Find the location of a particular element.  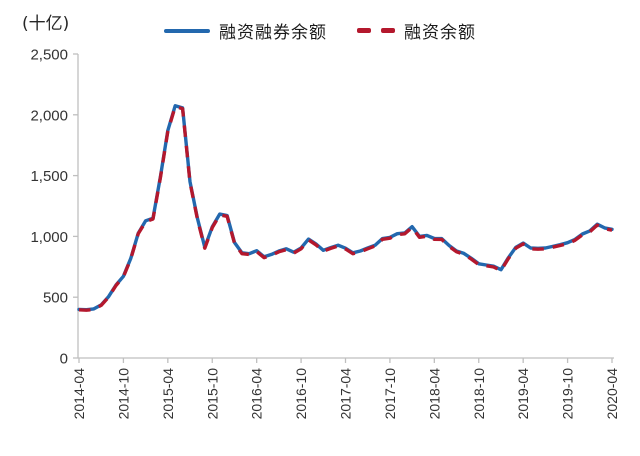

x-tick-label: 2016-10 is located at coordinates (301, 394).